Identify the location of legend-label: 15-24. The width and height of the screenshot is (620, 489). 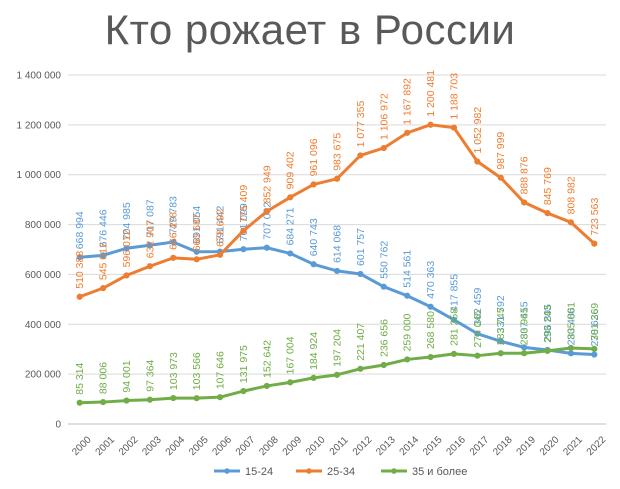
(259, 472).